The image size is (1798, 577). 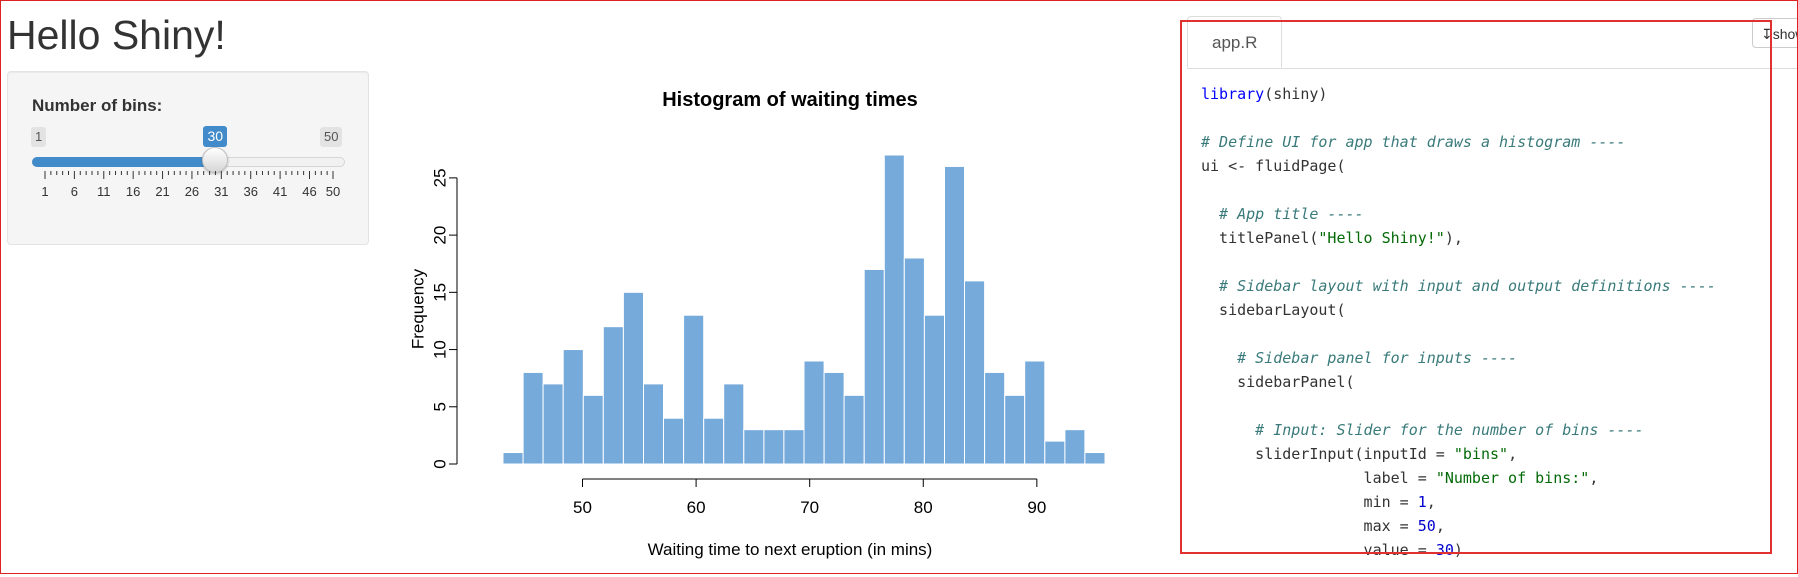 What do you see at coordinates (1309, 526) in the screenshot?
I see `code-token: max =` at bounding box center [1309, 526].